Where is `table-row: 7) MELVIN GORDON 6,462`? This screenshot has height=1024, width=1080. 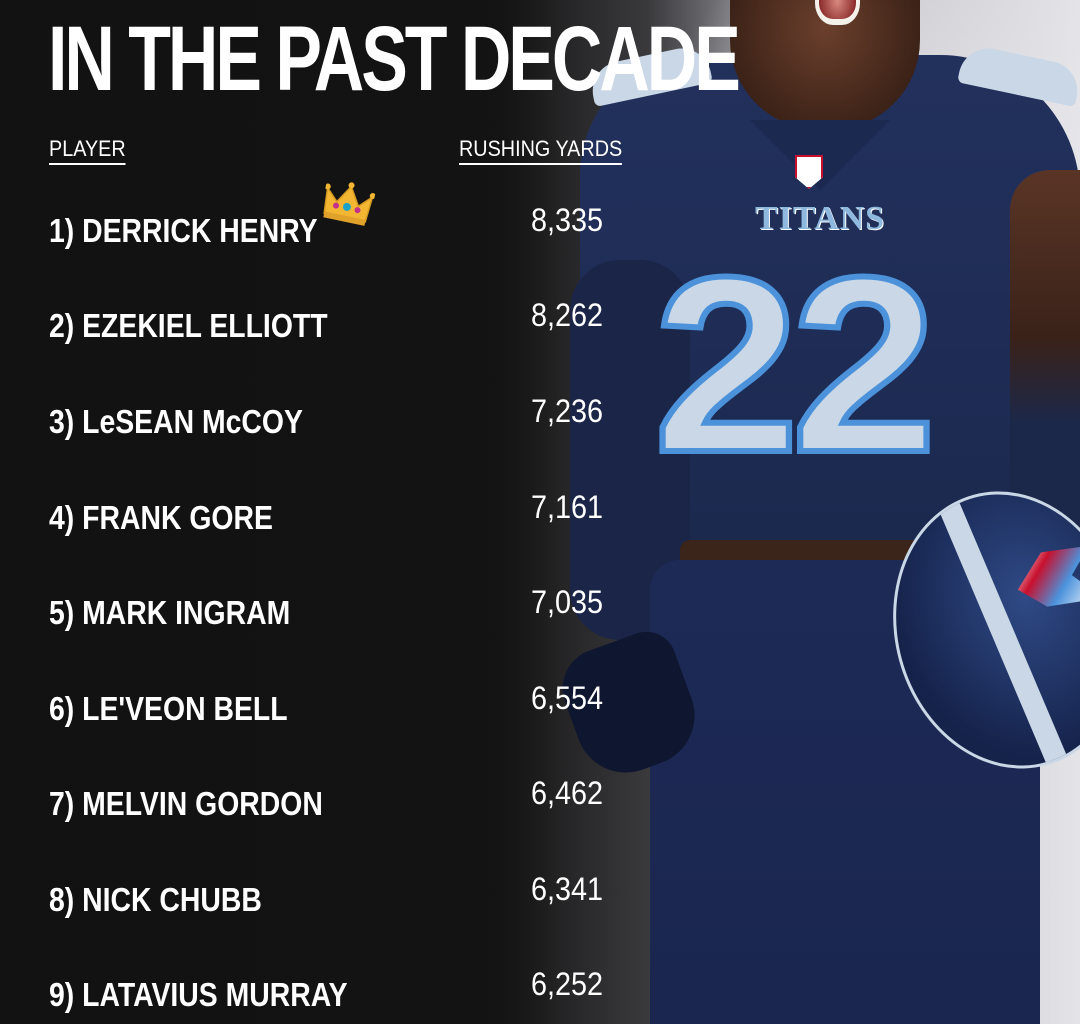 table-row: 7) MELVIN GORDON 6,462 is located at coordinates (329, 800).